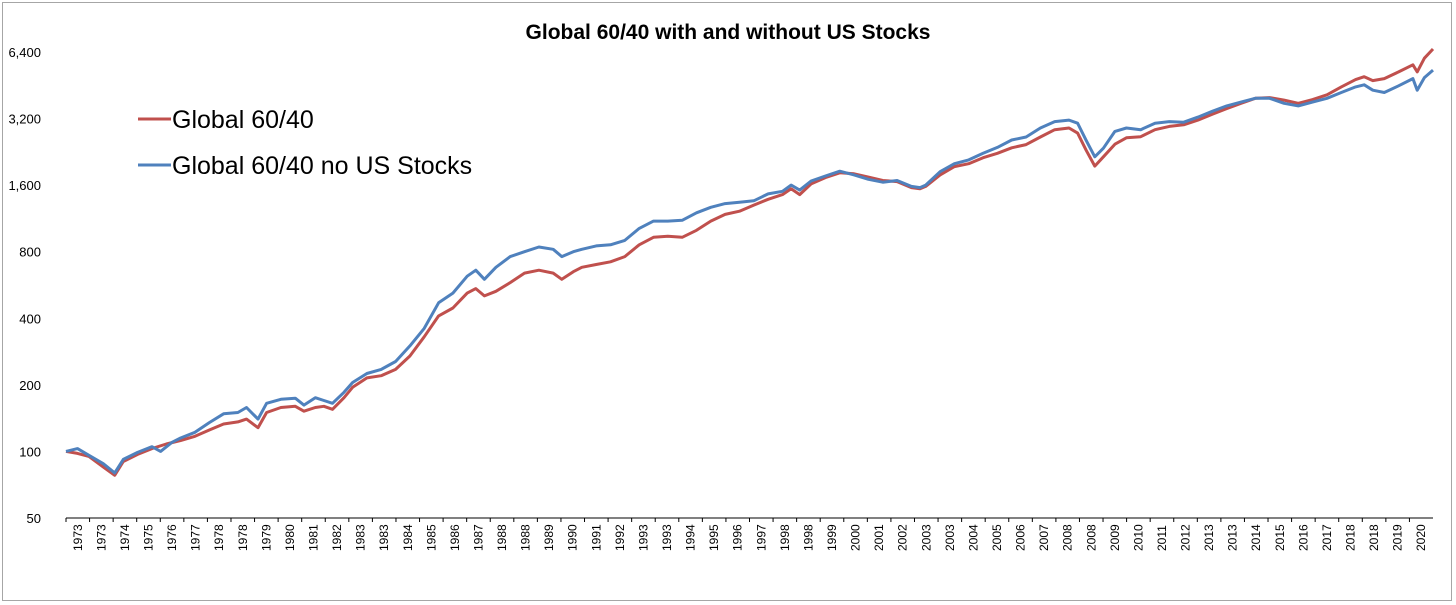  I want to click on x-tick-label: 2004, so click(973, 537).